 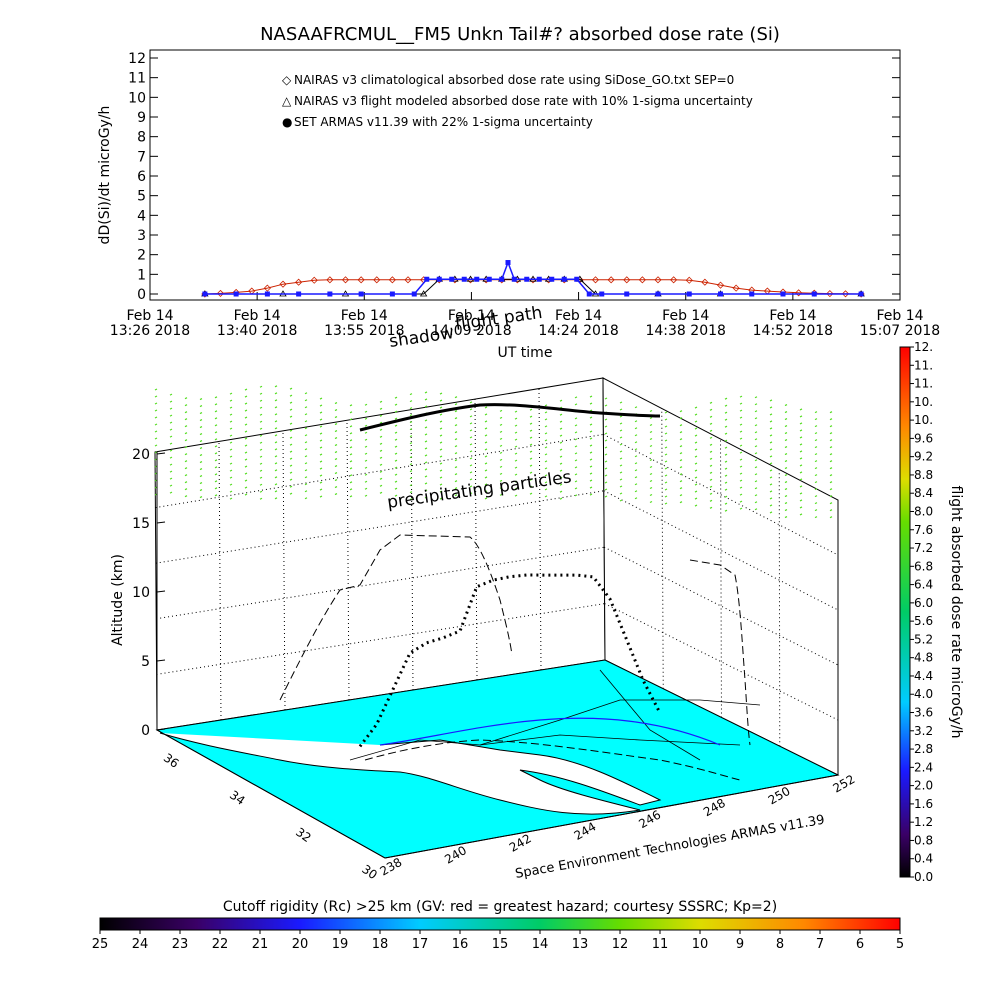 I want to click on top-ytick-label: 9, so click(x=141, y=118).